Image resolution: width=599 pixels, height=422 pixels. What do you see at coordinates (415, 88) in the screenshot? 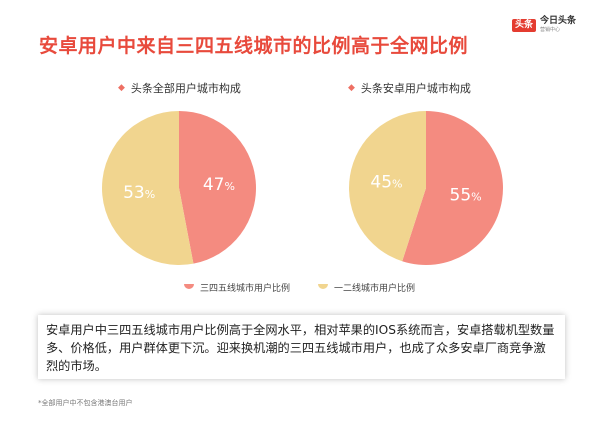
I see `chart-title-android-users-label: 头条安卓用户城市构成` at bounding box center [415, 88].